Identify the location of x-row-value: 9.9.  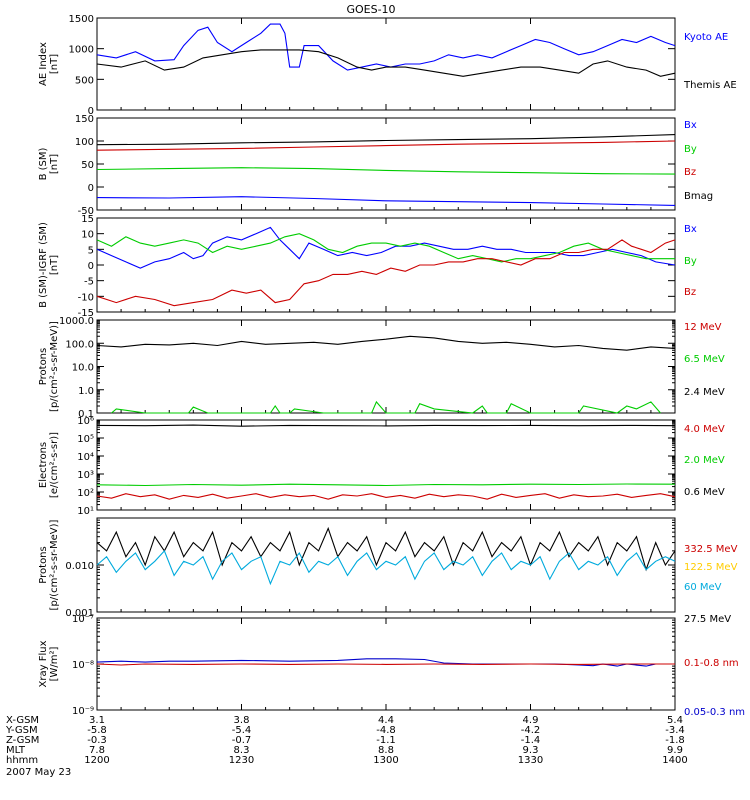
(675, 750).